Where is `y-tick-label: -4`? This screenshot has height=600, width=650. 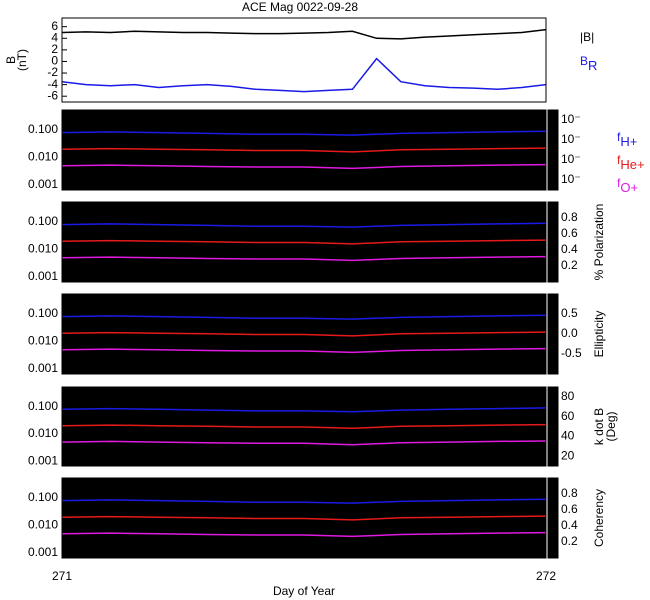 y-tick-label: -4 is located at coordinates (52, 84).